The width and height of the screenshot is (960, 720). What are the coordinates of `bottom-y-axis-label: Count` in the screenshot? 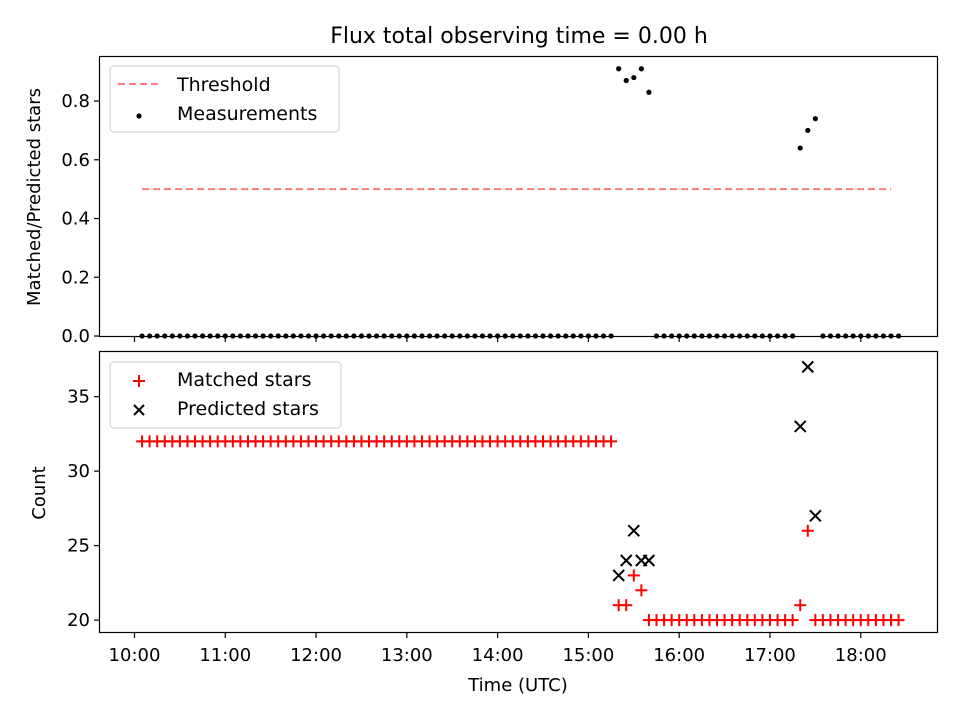 It's located at (39, 492).